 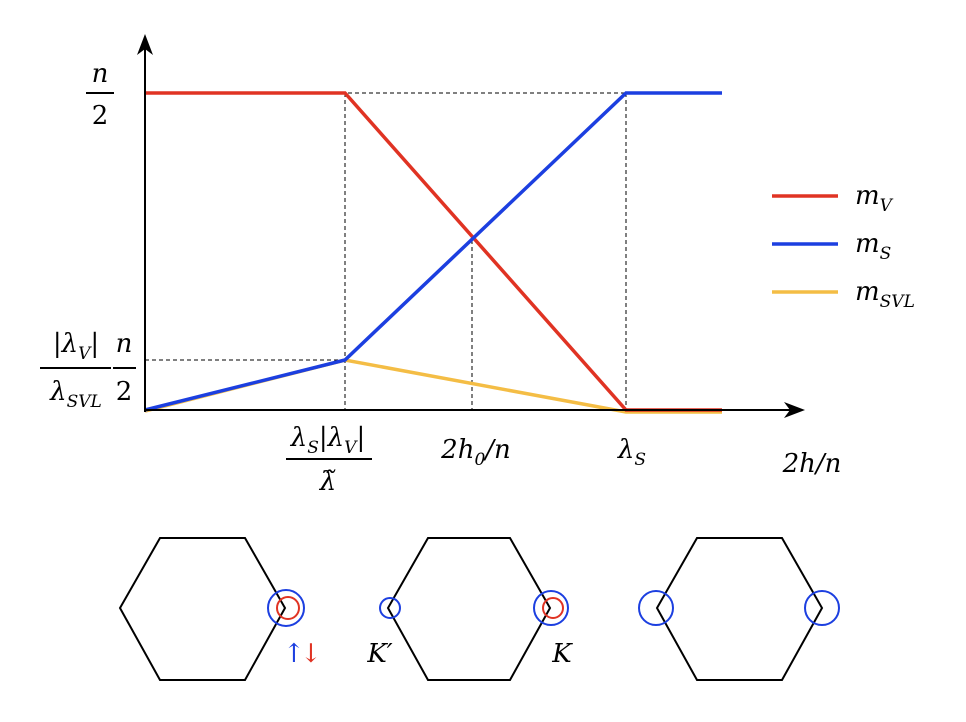 What do you see at coordinates (311, 654) in the screenshot?
I see `spin-down: ↓` at bounding box center [311, 654].